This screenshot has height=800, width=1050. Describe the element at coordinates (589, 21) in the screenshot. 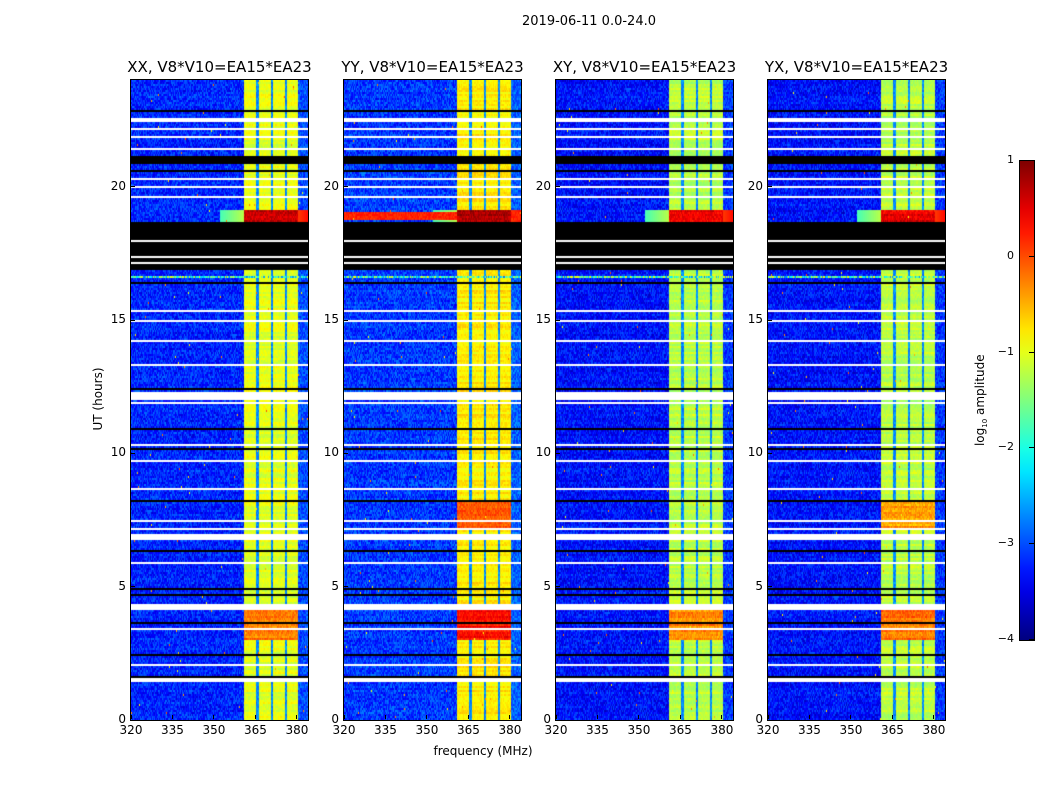

I see `figure-title: 2019-06-11 0.0-24.0` at that location.